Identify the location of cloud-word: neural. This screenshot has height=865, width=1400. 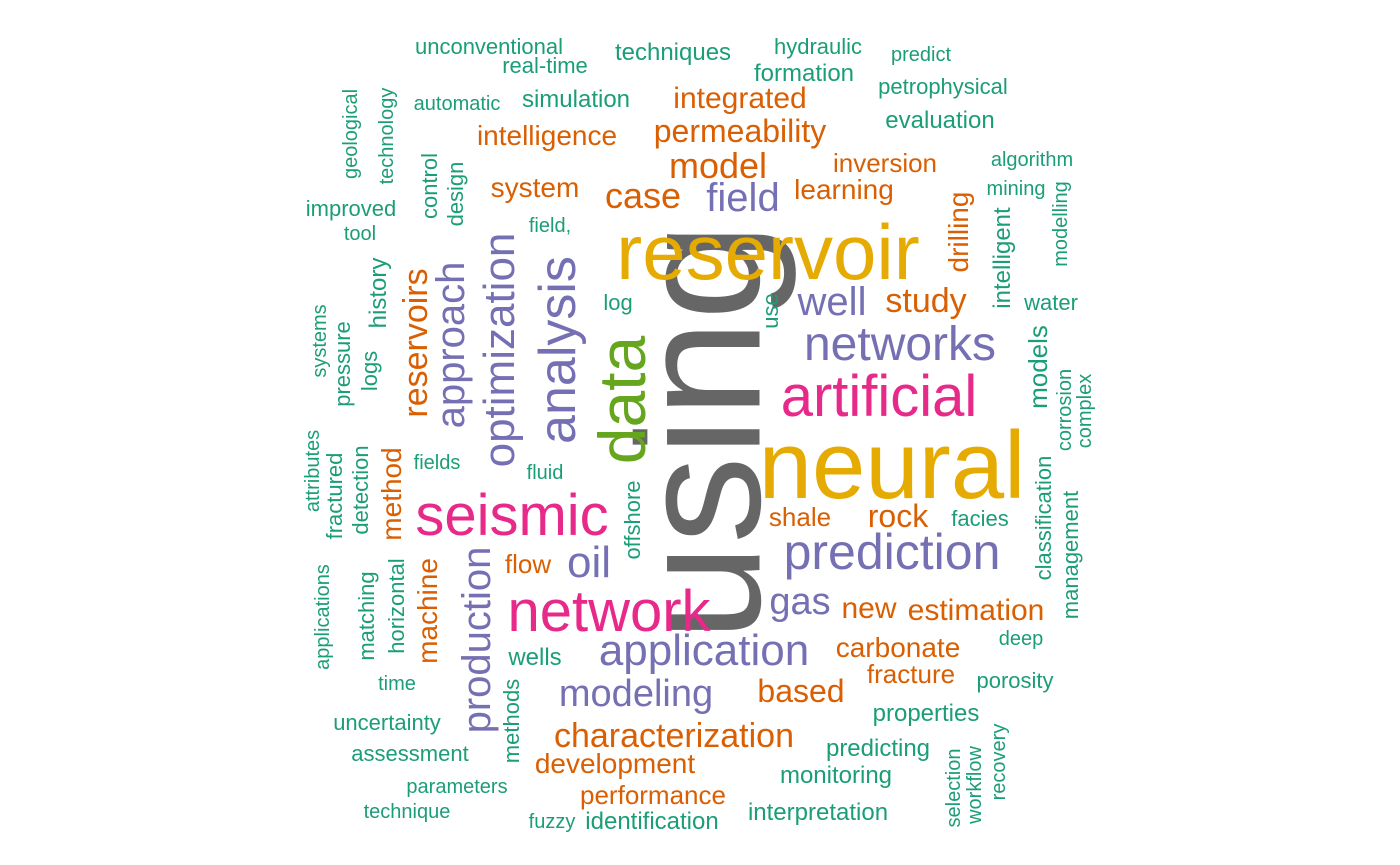
(892, 465).